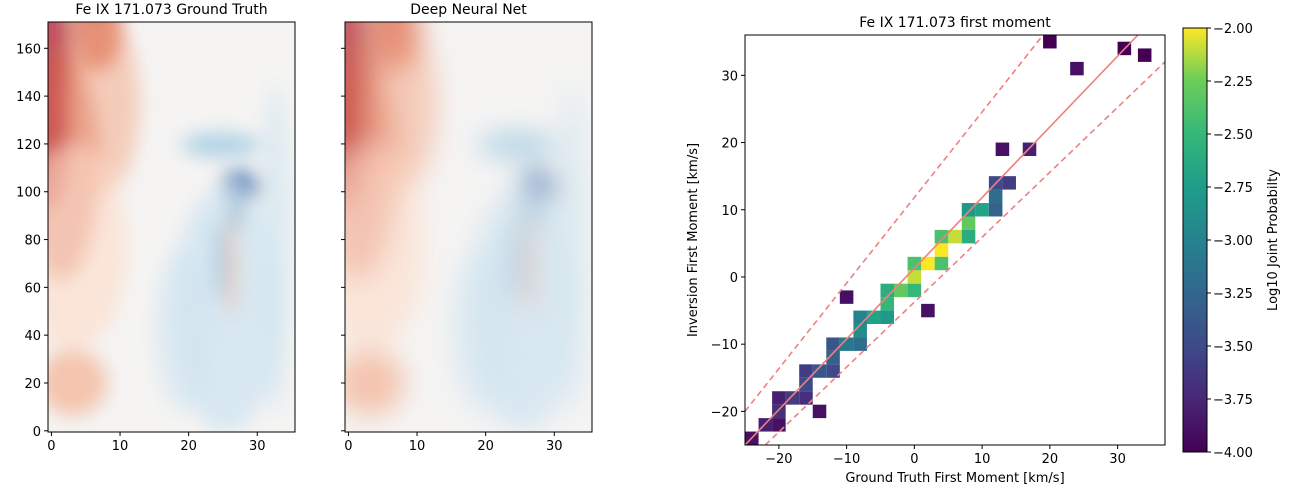 The height and width of the screenshot is (503, 1297). What do you see at coordinates (724, 412) in the screenshot?
I see `y-tick-label: −20` at bounding box center [724, 412].